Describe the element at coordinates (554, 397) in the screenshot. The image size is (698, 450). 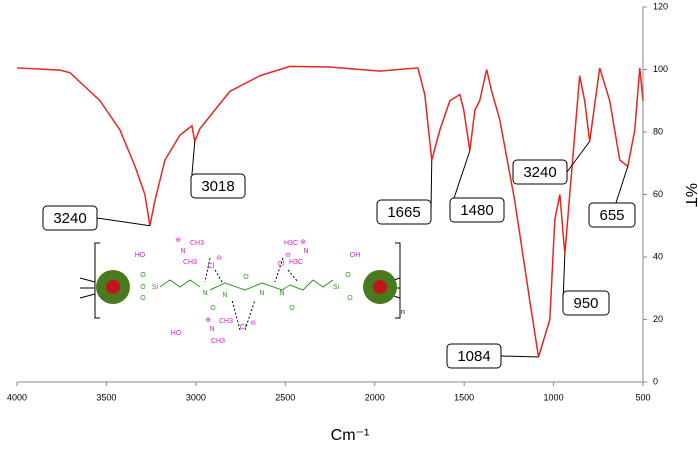
I see `x-tick-label: 1000` at that location.